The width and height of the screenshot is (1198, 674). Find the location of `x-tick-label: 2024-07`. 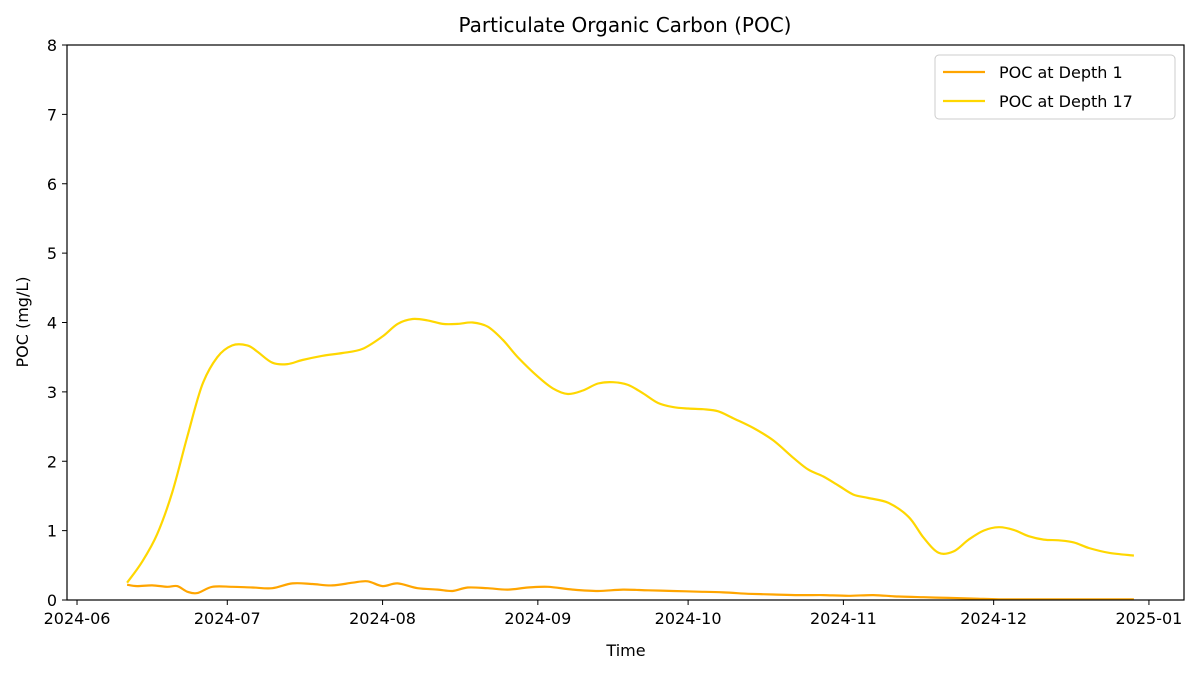

x-tick-label: 2024-07 is located at coordinates (227, 618).